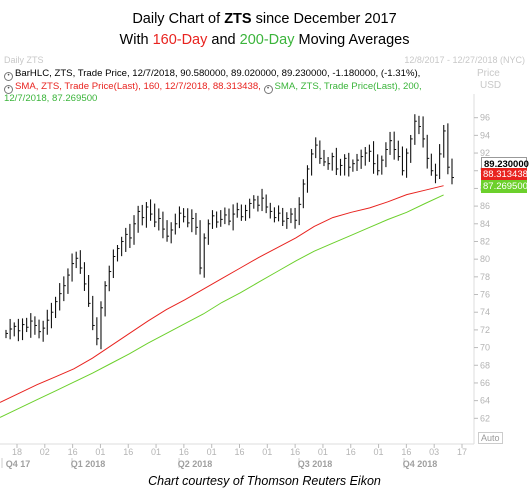 This screenshot has height=498, width=529. What do you see at coordinates (434, 452) in the screenshot?
I see `x-tick-label: 03` at bounding box center [434, 452].